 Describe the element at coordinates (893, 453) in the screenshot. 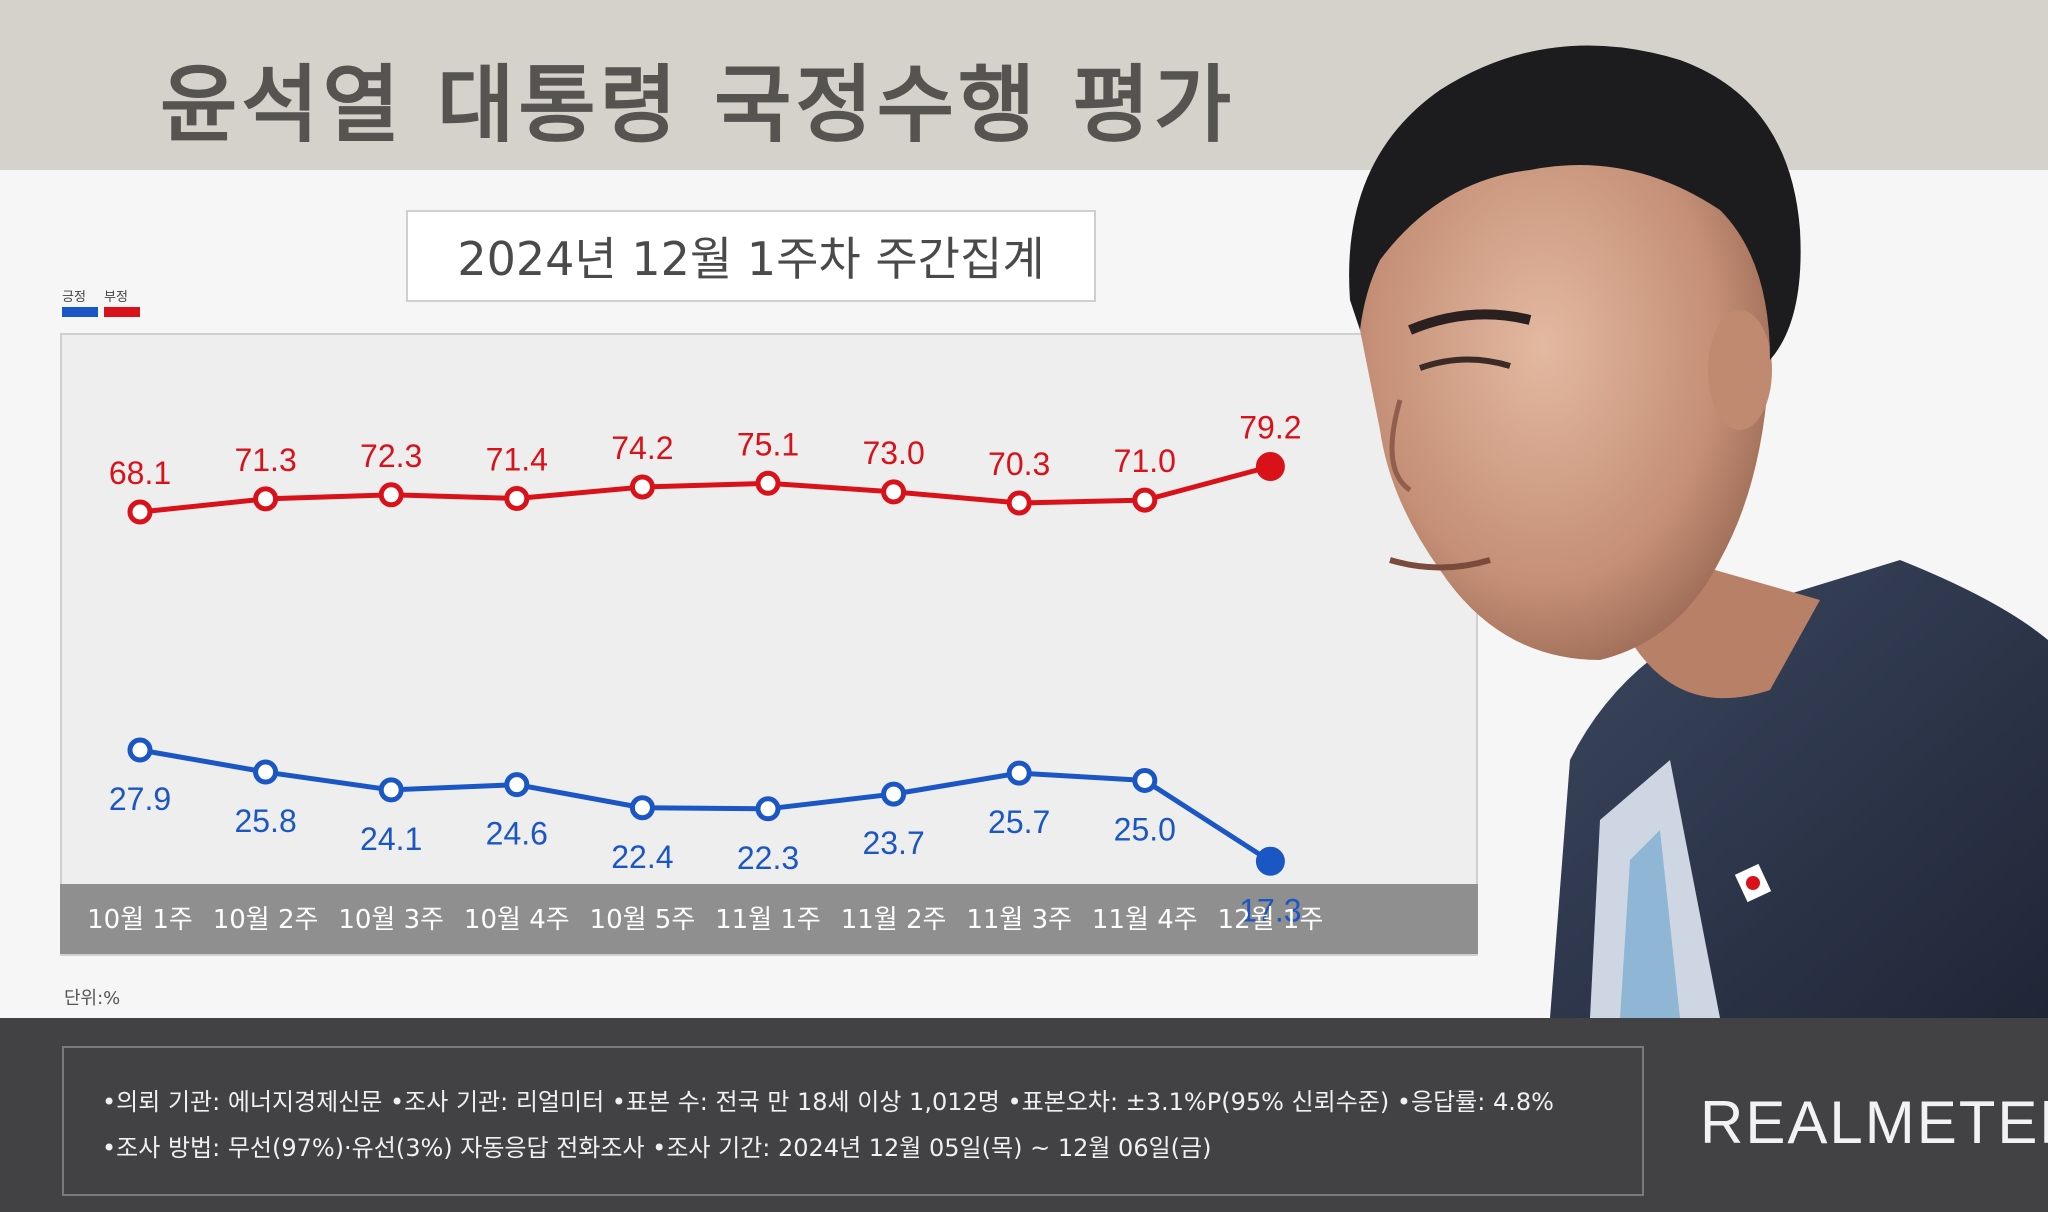

I see `data-label-negative: 73.0` at that location.